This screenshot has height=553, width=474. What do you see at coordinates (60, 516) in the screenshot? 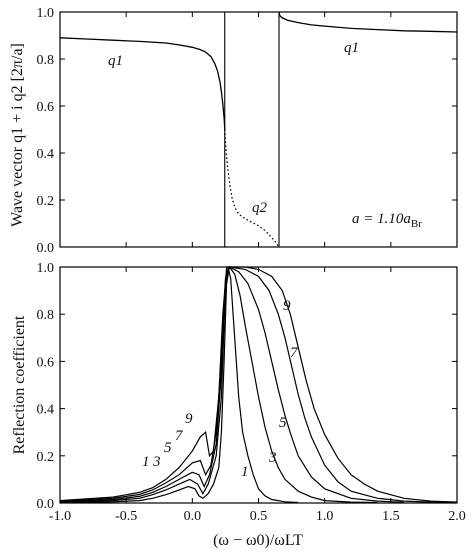
I see `x-tick-label: -1.0` at bounding box center [60, 516].